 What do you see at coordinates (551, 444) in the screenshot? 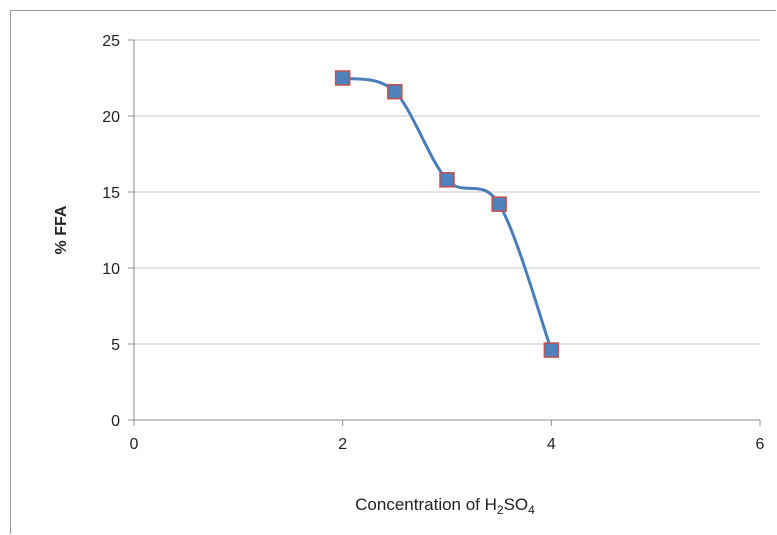
I see `x-tick-label: 4` at bounding box center [551, 444].